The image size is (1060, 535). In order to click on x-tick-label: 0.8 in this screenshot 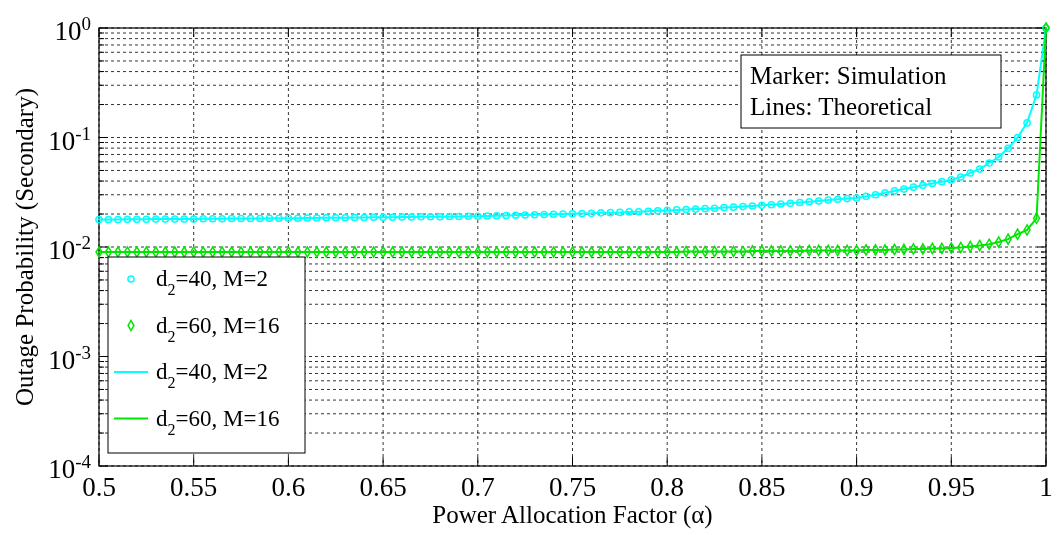, I will do `click(667, 487)`.